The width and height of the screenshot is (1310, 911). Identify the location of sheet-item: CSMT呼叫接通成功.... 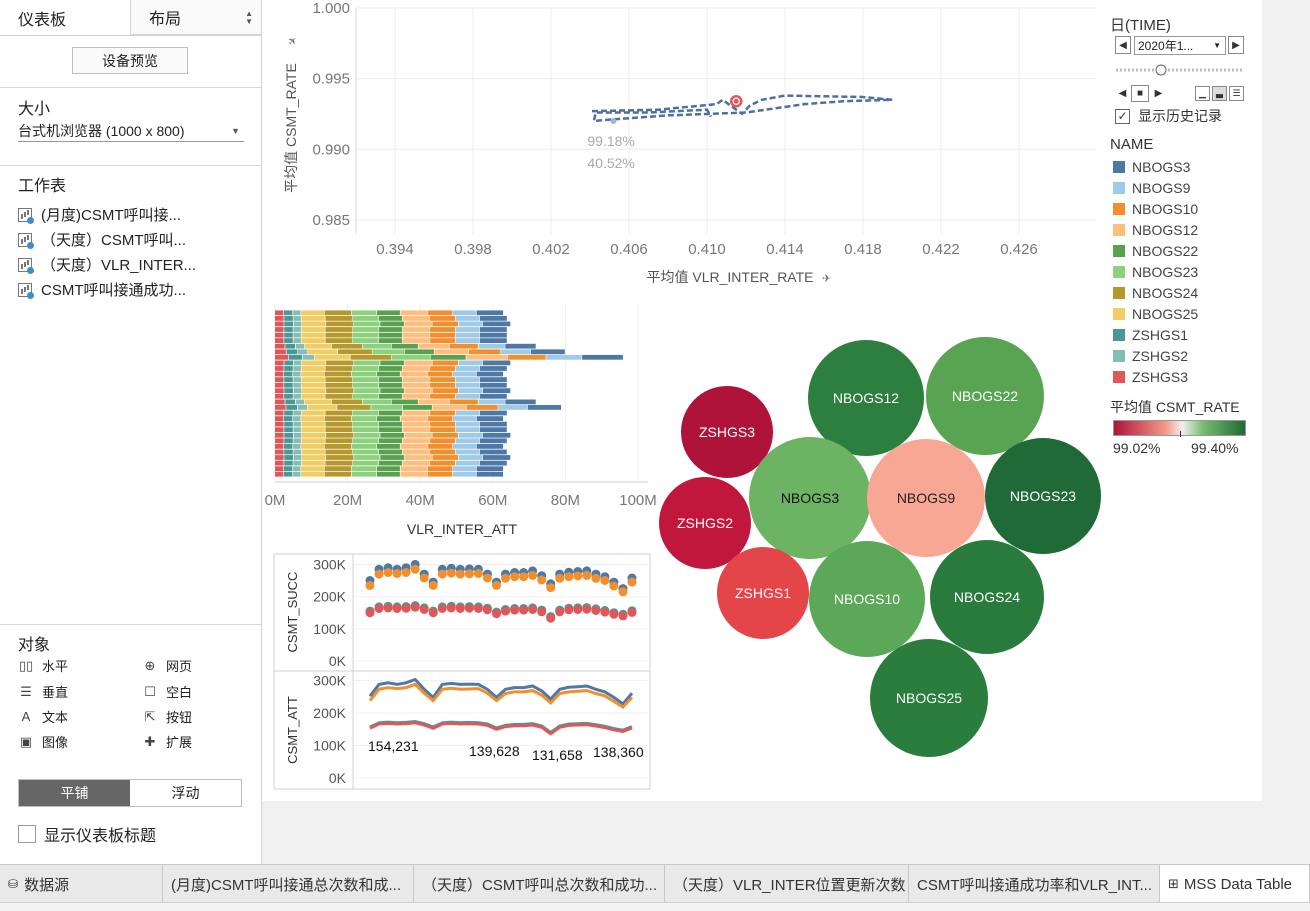
(102, 289).